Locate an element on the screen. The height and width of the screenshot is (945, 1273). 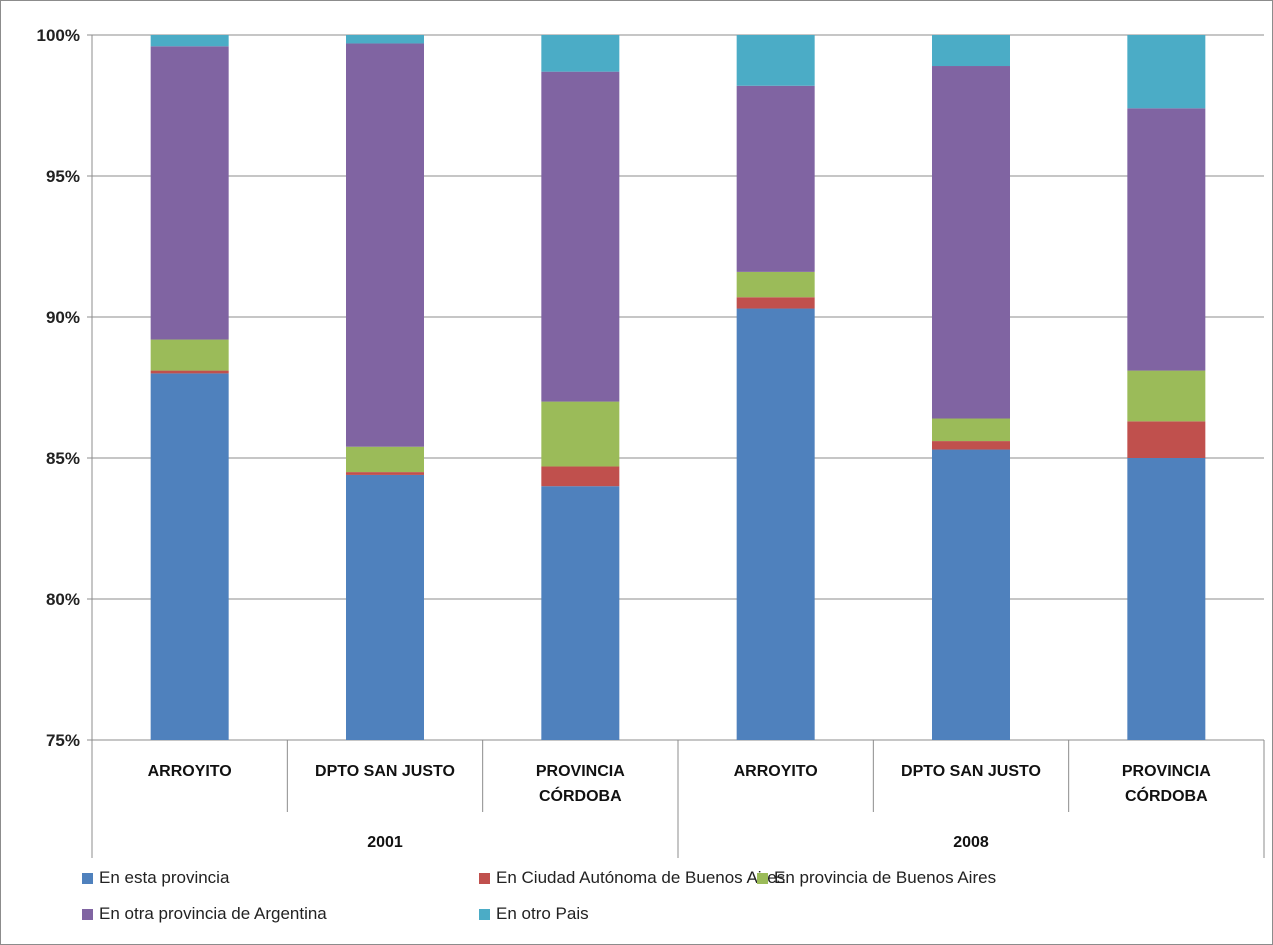
legend-label: En otra provincia de Argentina is located at coordinates (213, 913).